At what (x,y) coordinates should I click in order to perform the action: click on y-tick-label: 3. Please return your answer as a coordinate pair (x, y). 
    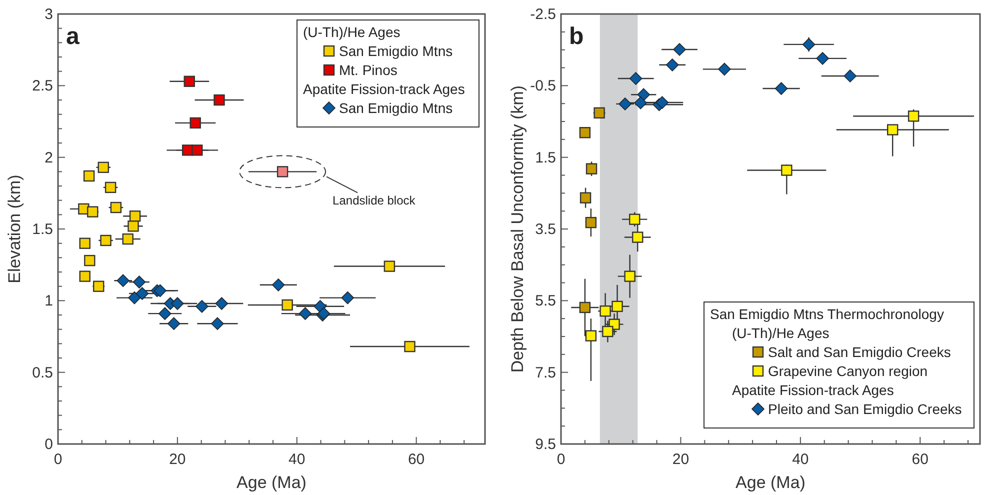
    Looking at the image, I should click on (48, 14).